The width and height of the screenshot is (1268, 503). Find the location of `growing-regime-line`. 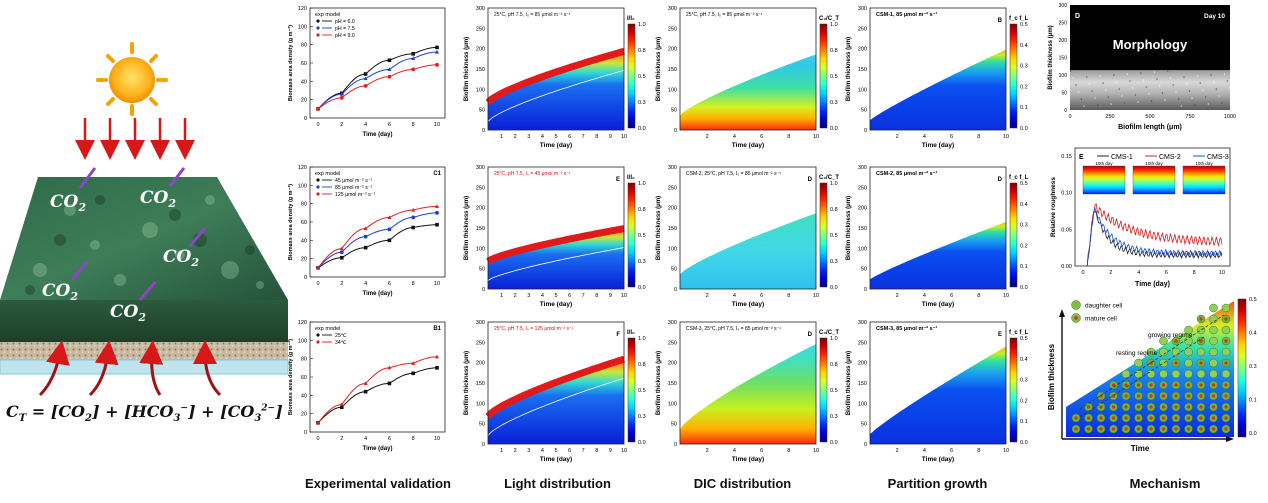

growing-regime-line is located at coordinates (1152, 362).